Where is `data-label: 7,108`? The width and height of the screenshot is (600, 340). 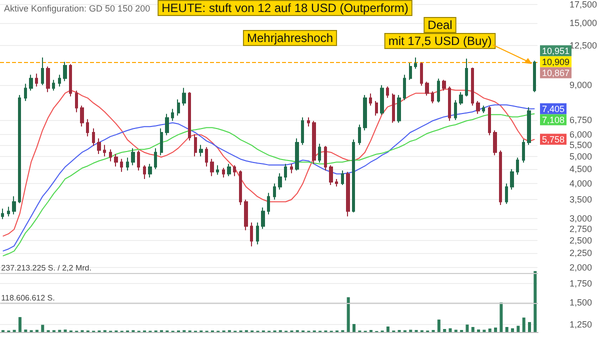 data-label: 7,108 is located at coordinates (553, 119).